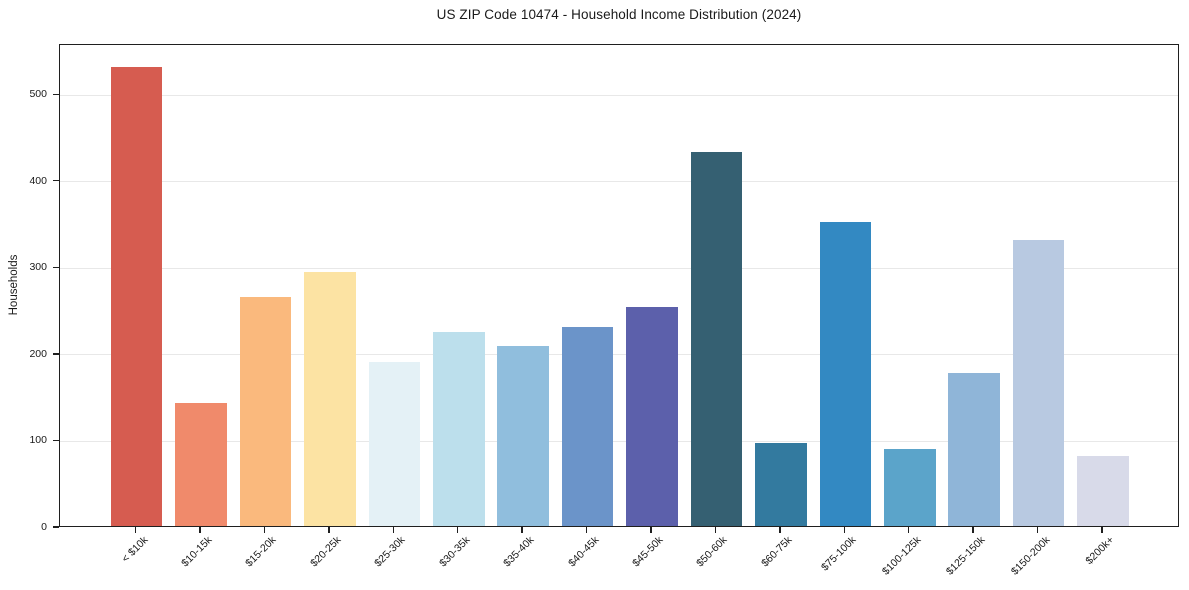  I want to click on ytick-label-400: 400, so click(38, 180).